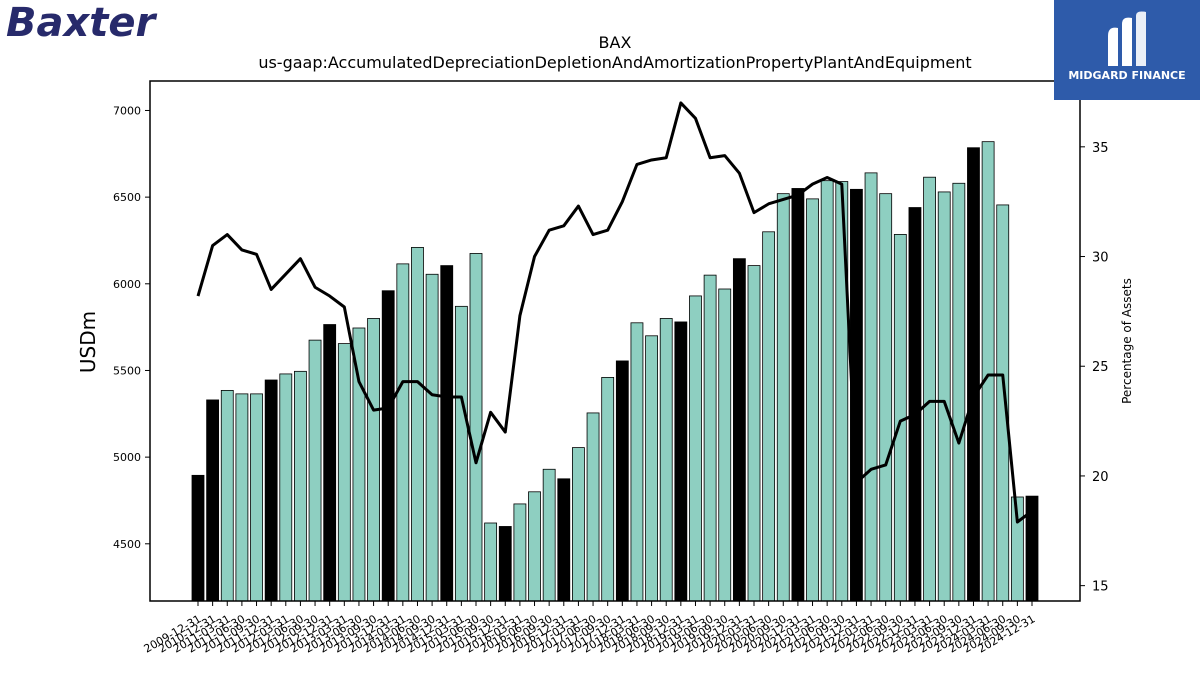 Image resolution: width=1200 pixels, height=675 pixels. What do you see at coordinates (127, 544) in the screenshot?
I see `y-tick-label: 4500` at bounding box center [127, 544].